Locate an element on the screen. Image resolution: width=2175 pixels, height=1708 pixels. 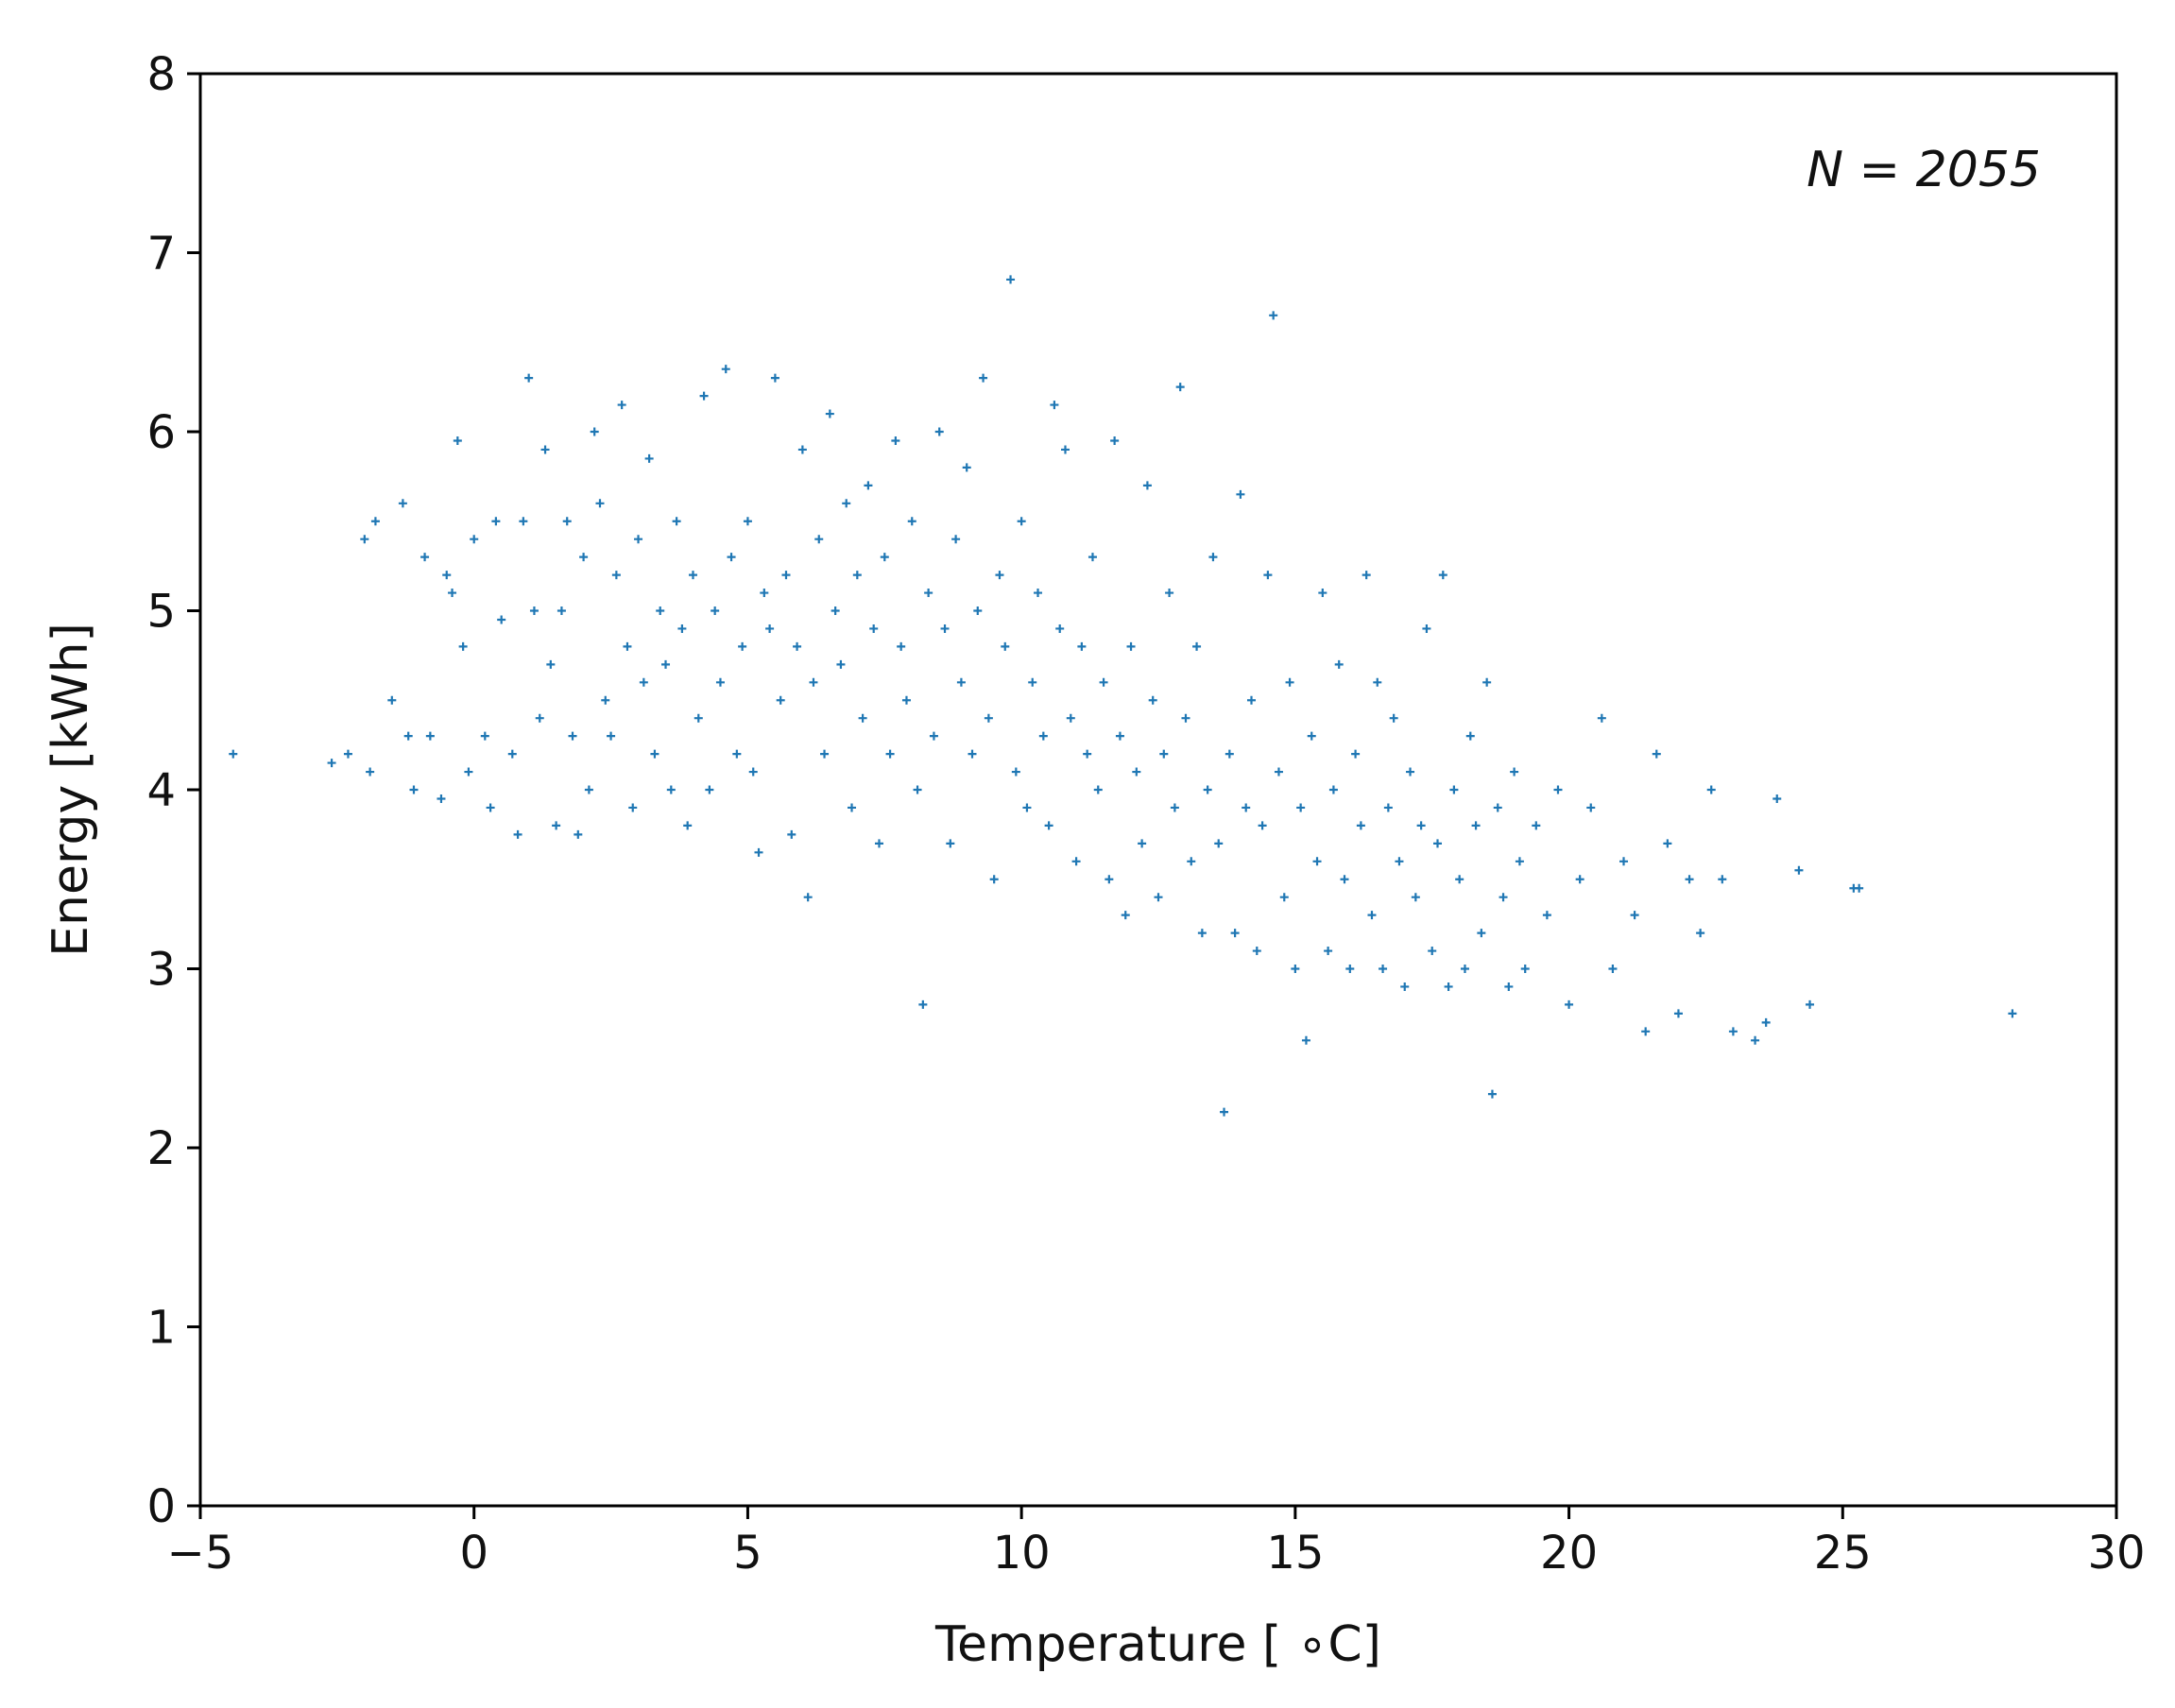
y-tick-label: 3 is located at coordinates (161, 971).